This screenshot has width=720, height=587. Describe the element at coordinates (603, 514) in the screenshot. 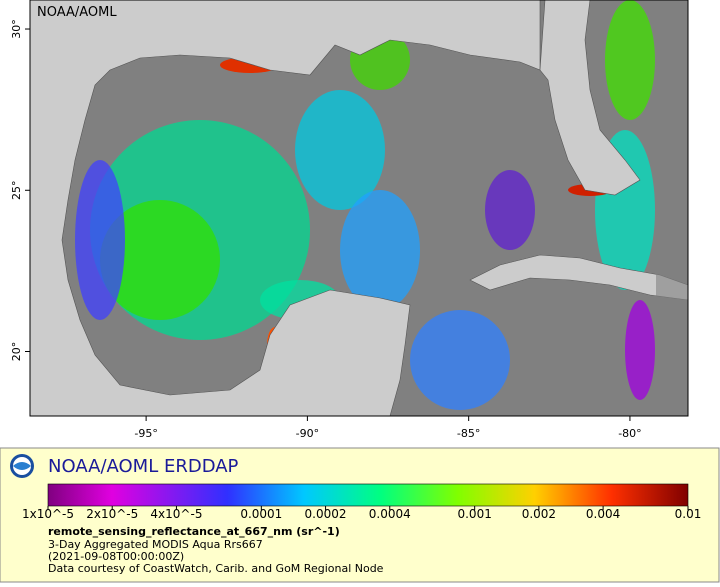

I see `colorbar-tick-label: 0.004` at that location.